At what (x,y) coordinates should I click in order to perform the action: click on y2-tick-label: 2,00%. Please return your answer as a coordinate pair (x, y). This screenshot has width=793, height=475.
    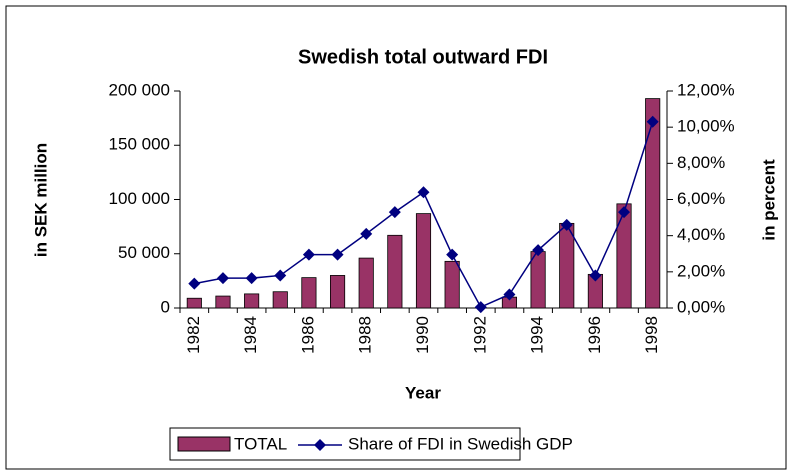
    Looking at the image, I should click on (701, 270).